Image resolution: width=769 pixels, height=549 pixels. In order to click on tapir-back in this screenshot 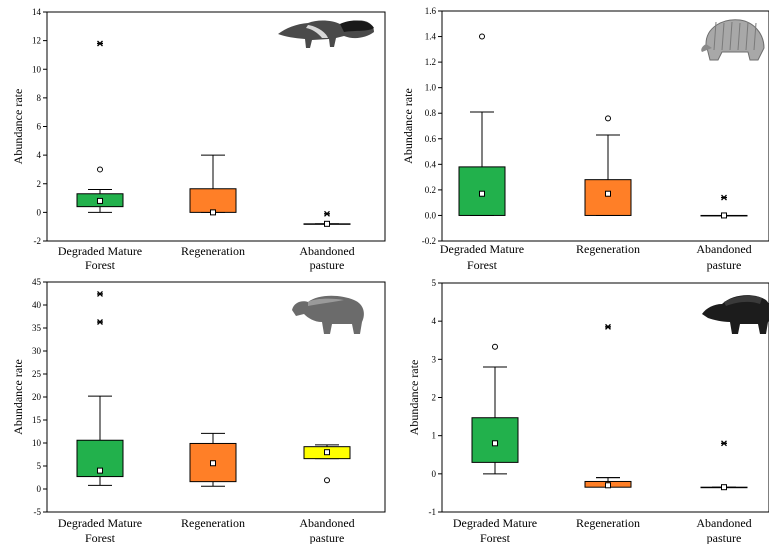, I will do `click(326, 302)`.